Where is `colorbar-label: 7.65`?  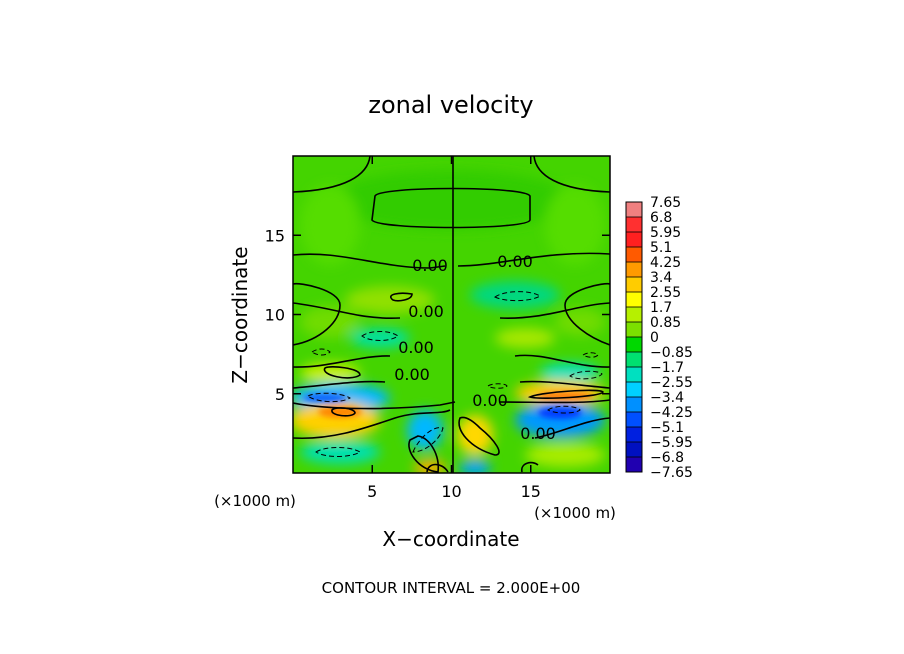
colorbar-label: 7.65 is located at coordinates (665, 203).